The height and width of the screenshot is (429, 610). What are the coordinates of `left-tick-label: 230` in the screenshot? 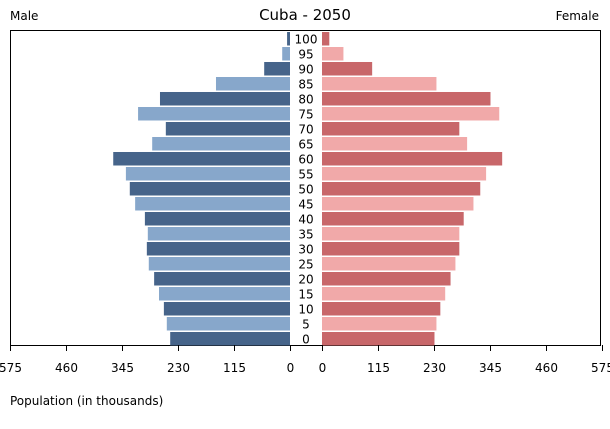 It's located at (178, 368).